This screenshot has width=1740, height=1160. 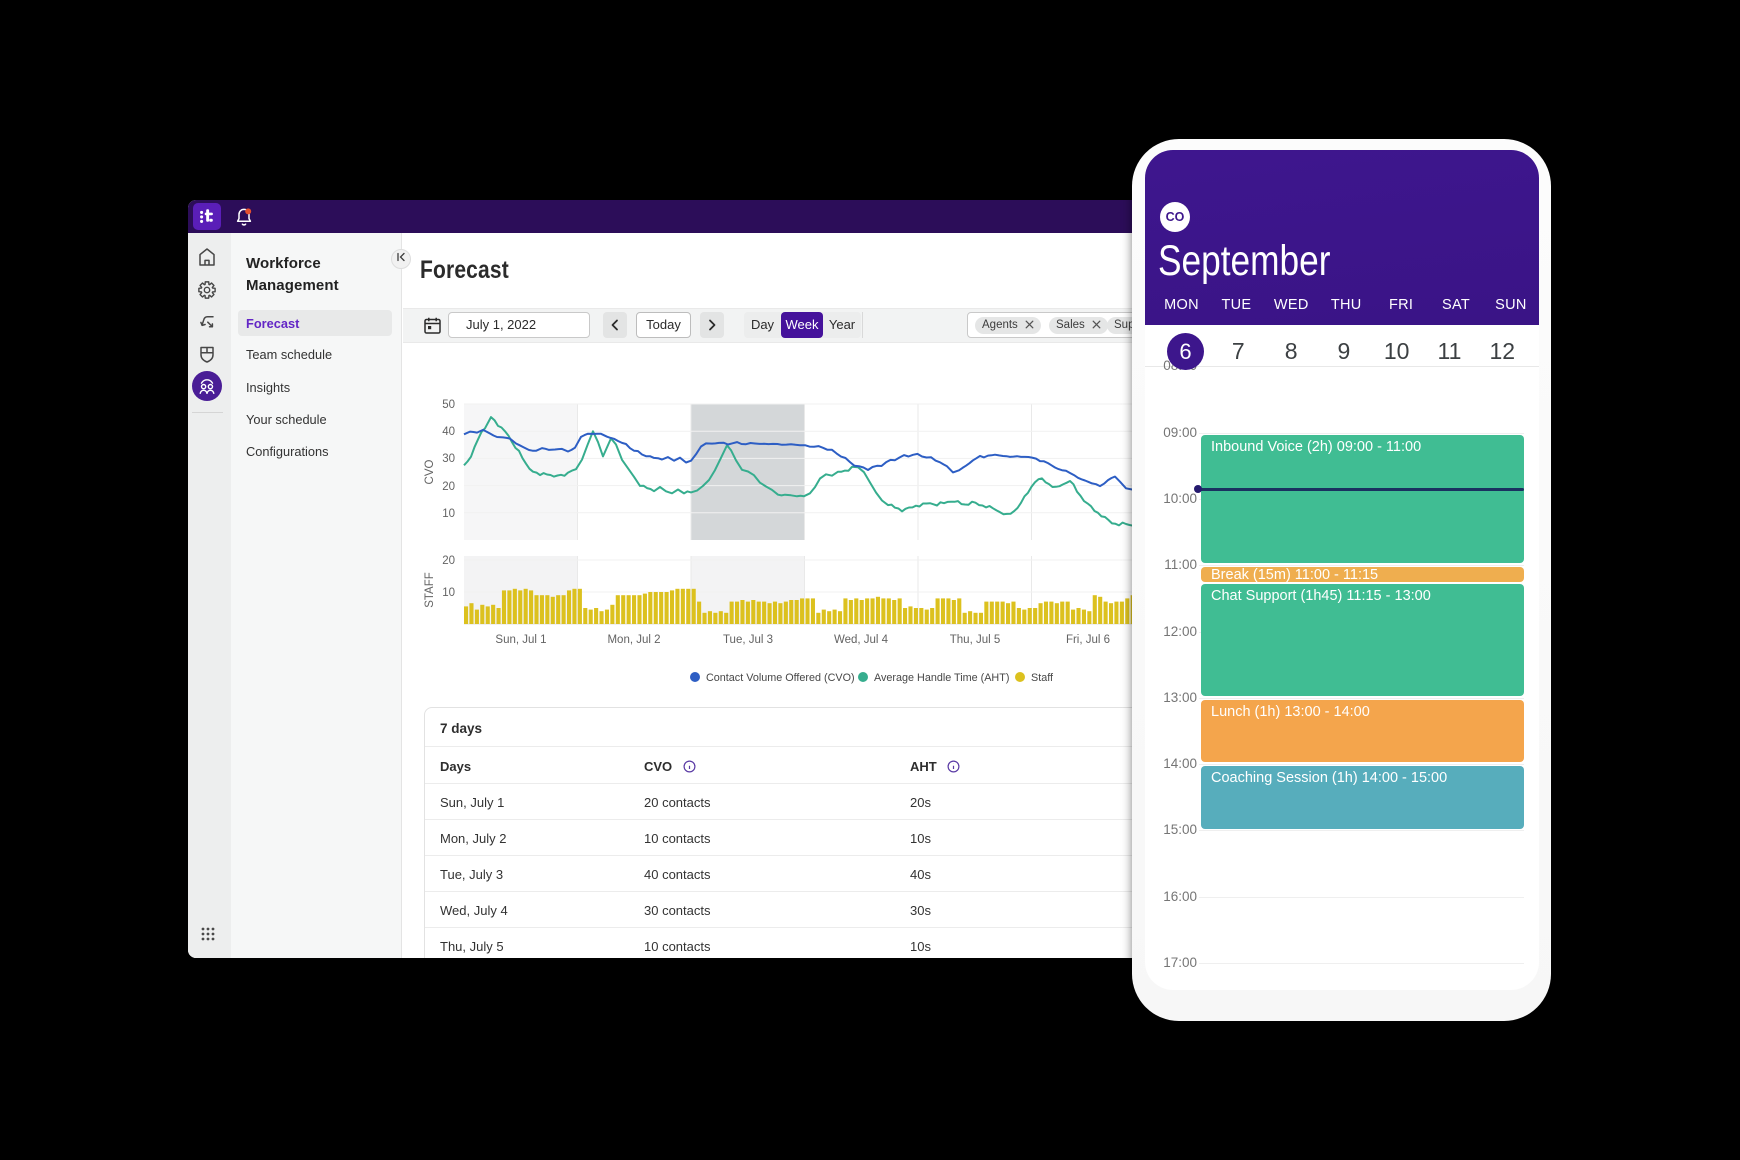 What do you see at coordinates (1042, 678) in the screenshot?
I see `svg-text: Staff` at bounding box center [1042, 678].